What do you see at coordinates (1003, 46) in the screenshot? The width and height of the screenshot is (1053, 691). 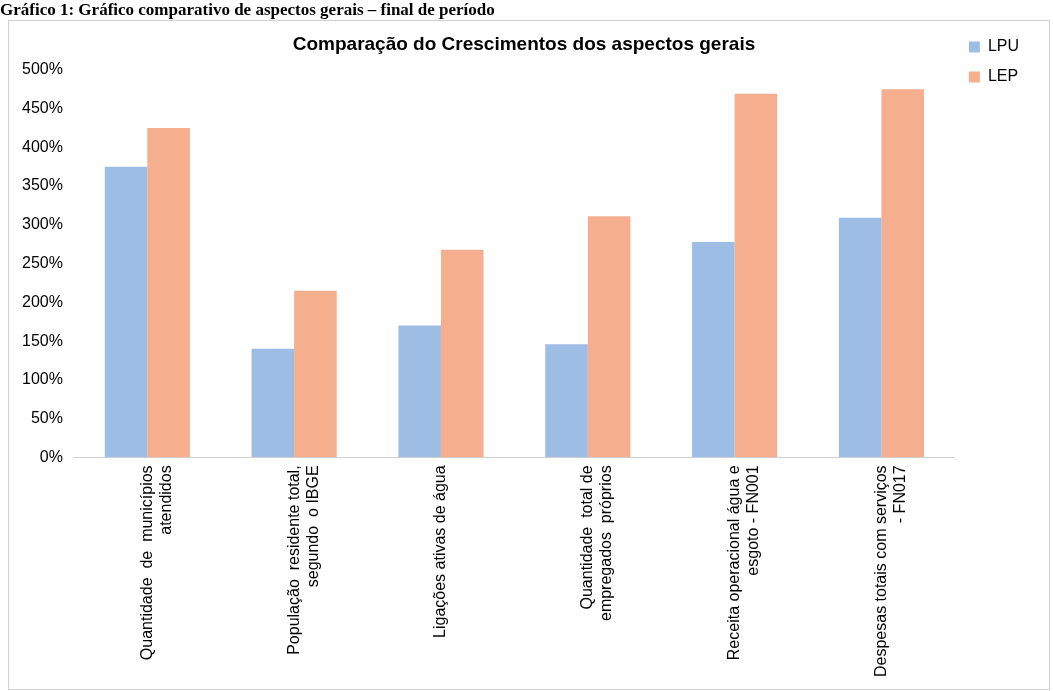 I see `legend-label: LPU` at bounding box center [1003, 46].